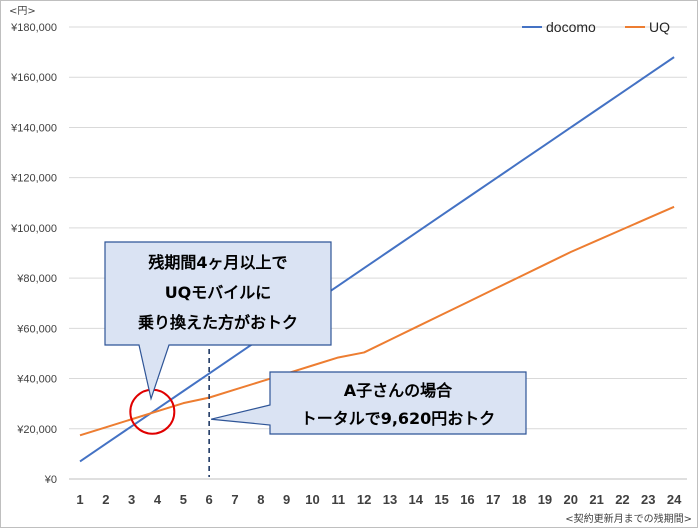  What do you see at coordinates (390, 499) in the screenshot?
I see `x-tick-label: 13` at bounding box center [390, 499].